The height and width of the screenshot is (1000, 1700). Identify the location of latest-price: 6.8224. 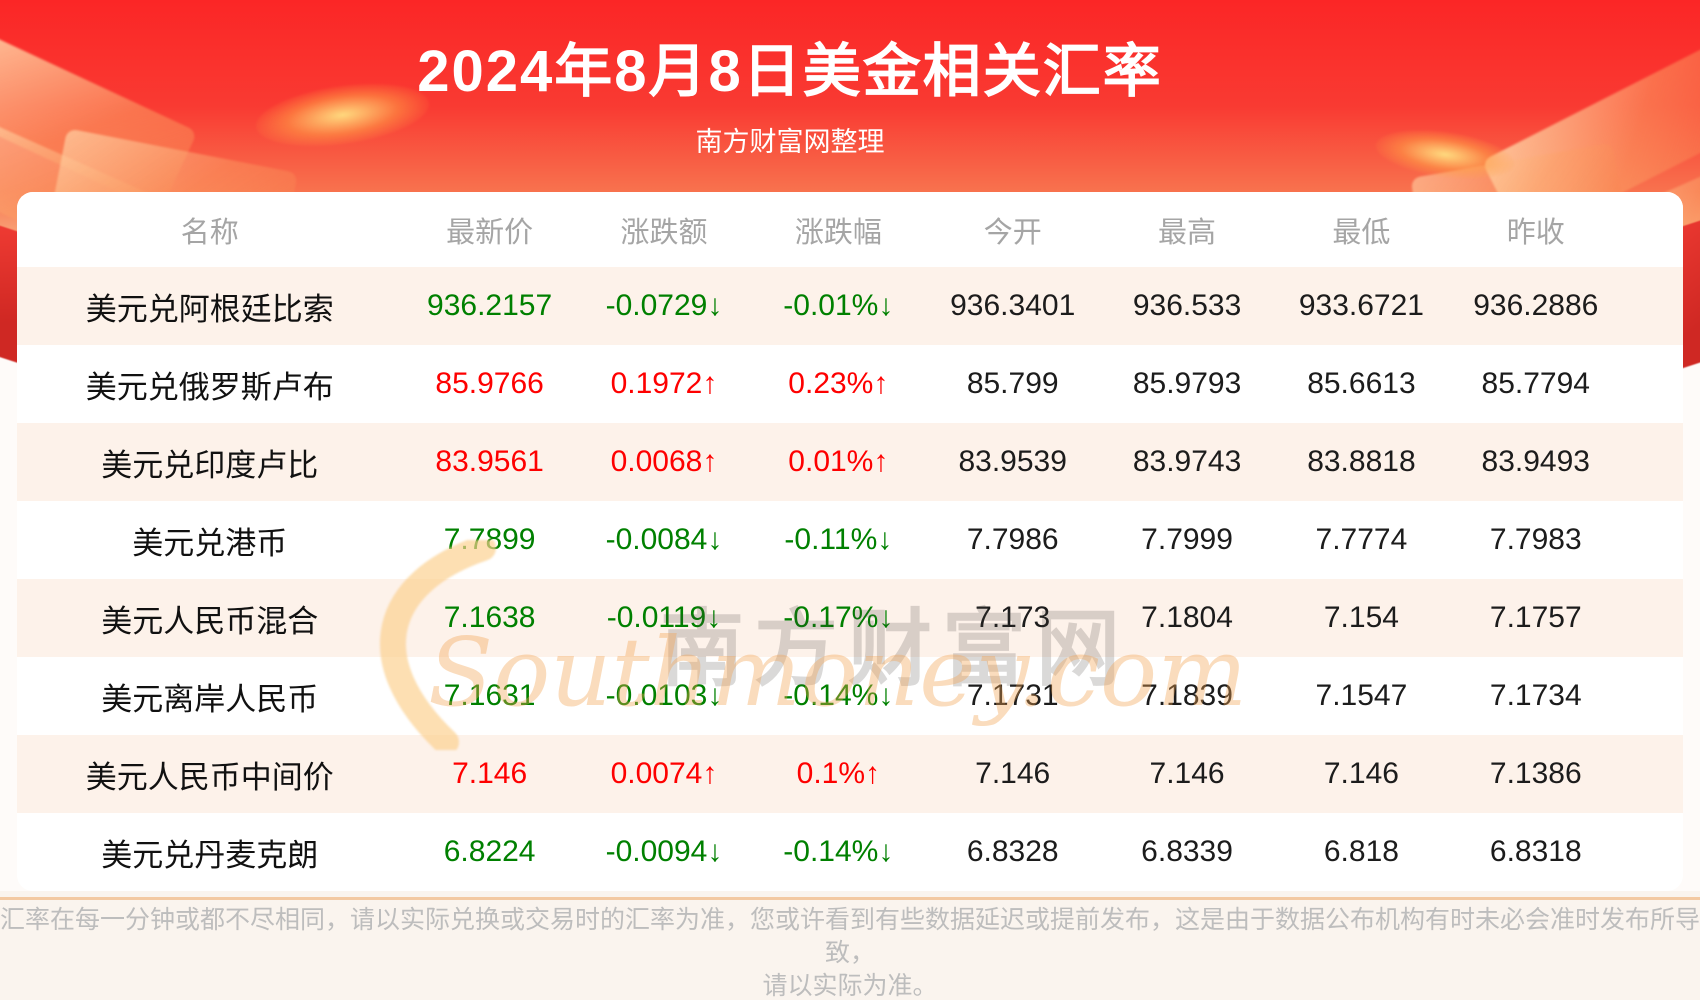
(489, 851).